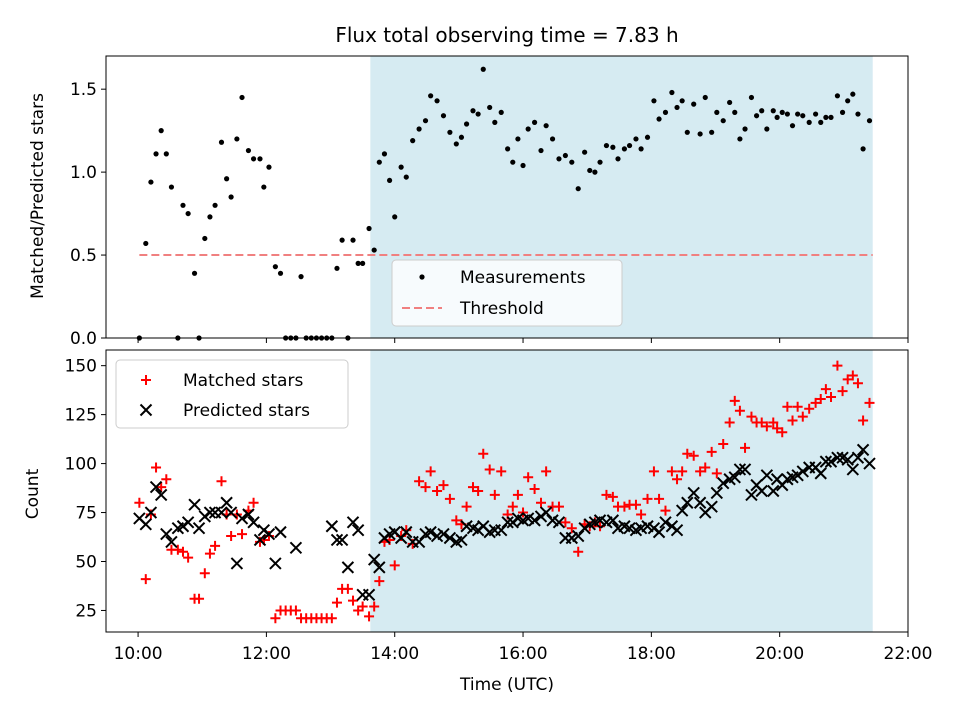  Describe the element at coordinates (506, 685) in the screenshot. I see `x-axis-label: Time (UTC)` at that location.